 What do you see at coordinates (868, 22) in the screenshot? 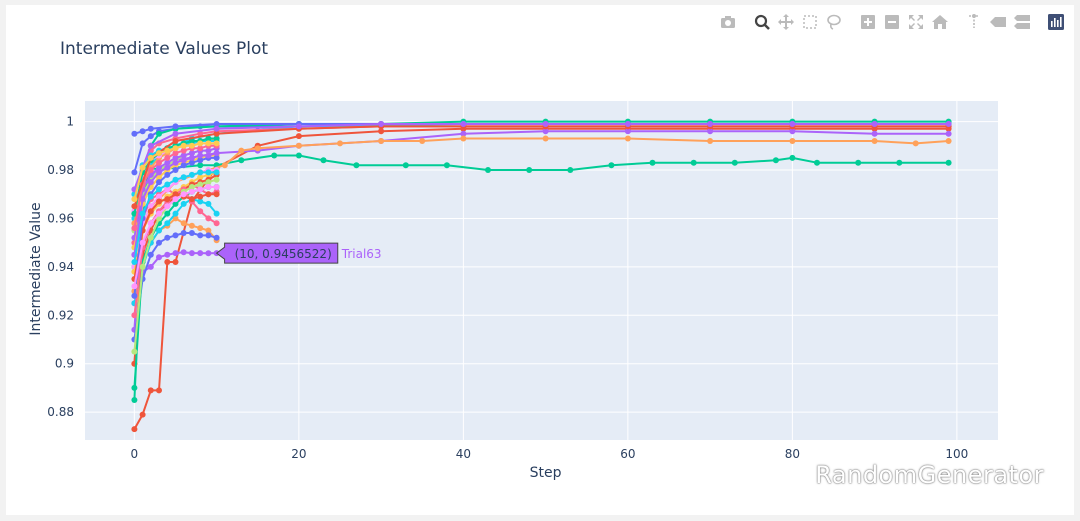
I see `zoom-in-button` at bounding box center [868, 22].